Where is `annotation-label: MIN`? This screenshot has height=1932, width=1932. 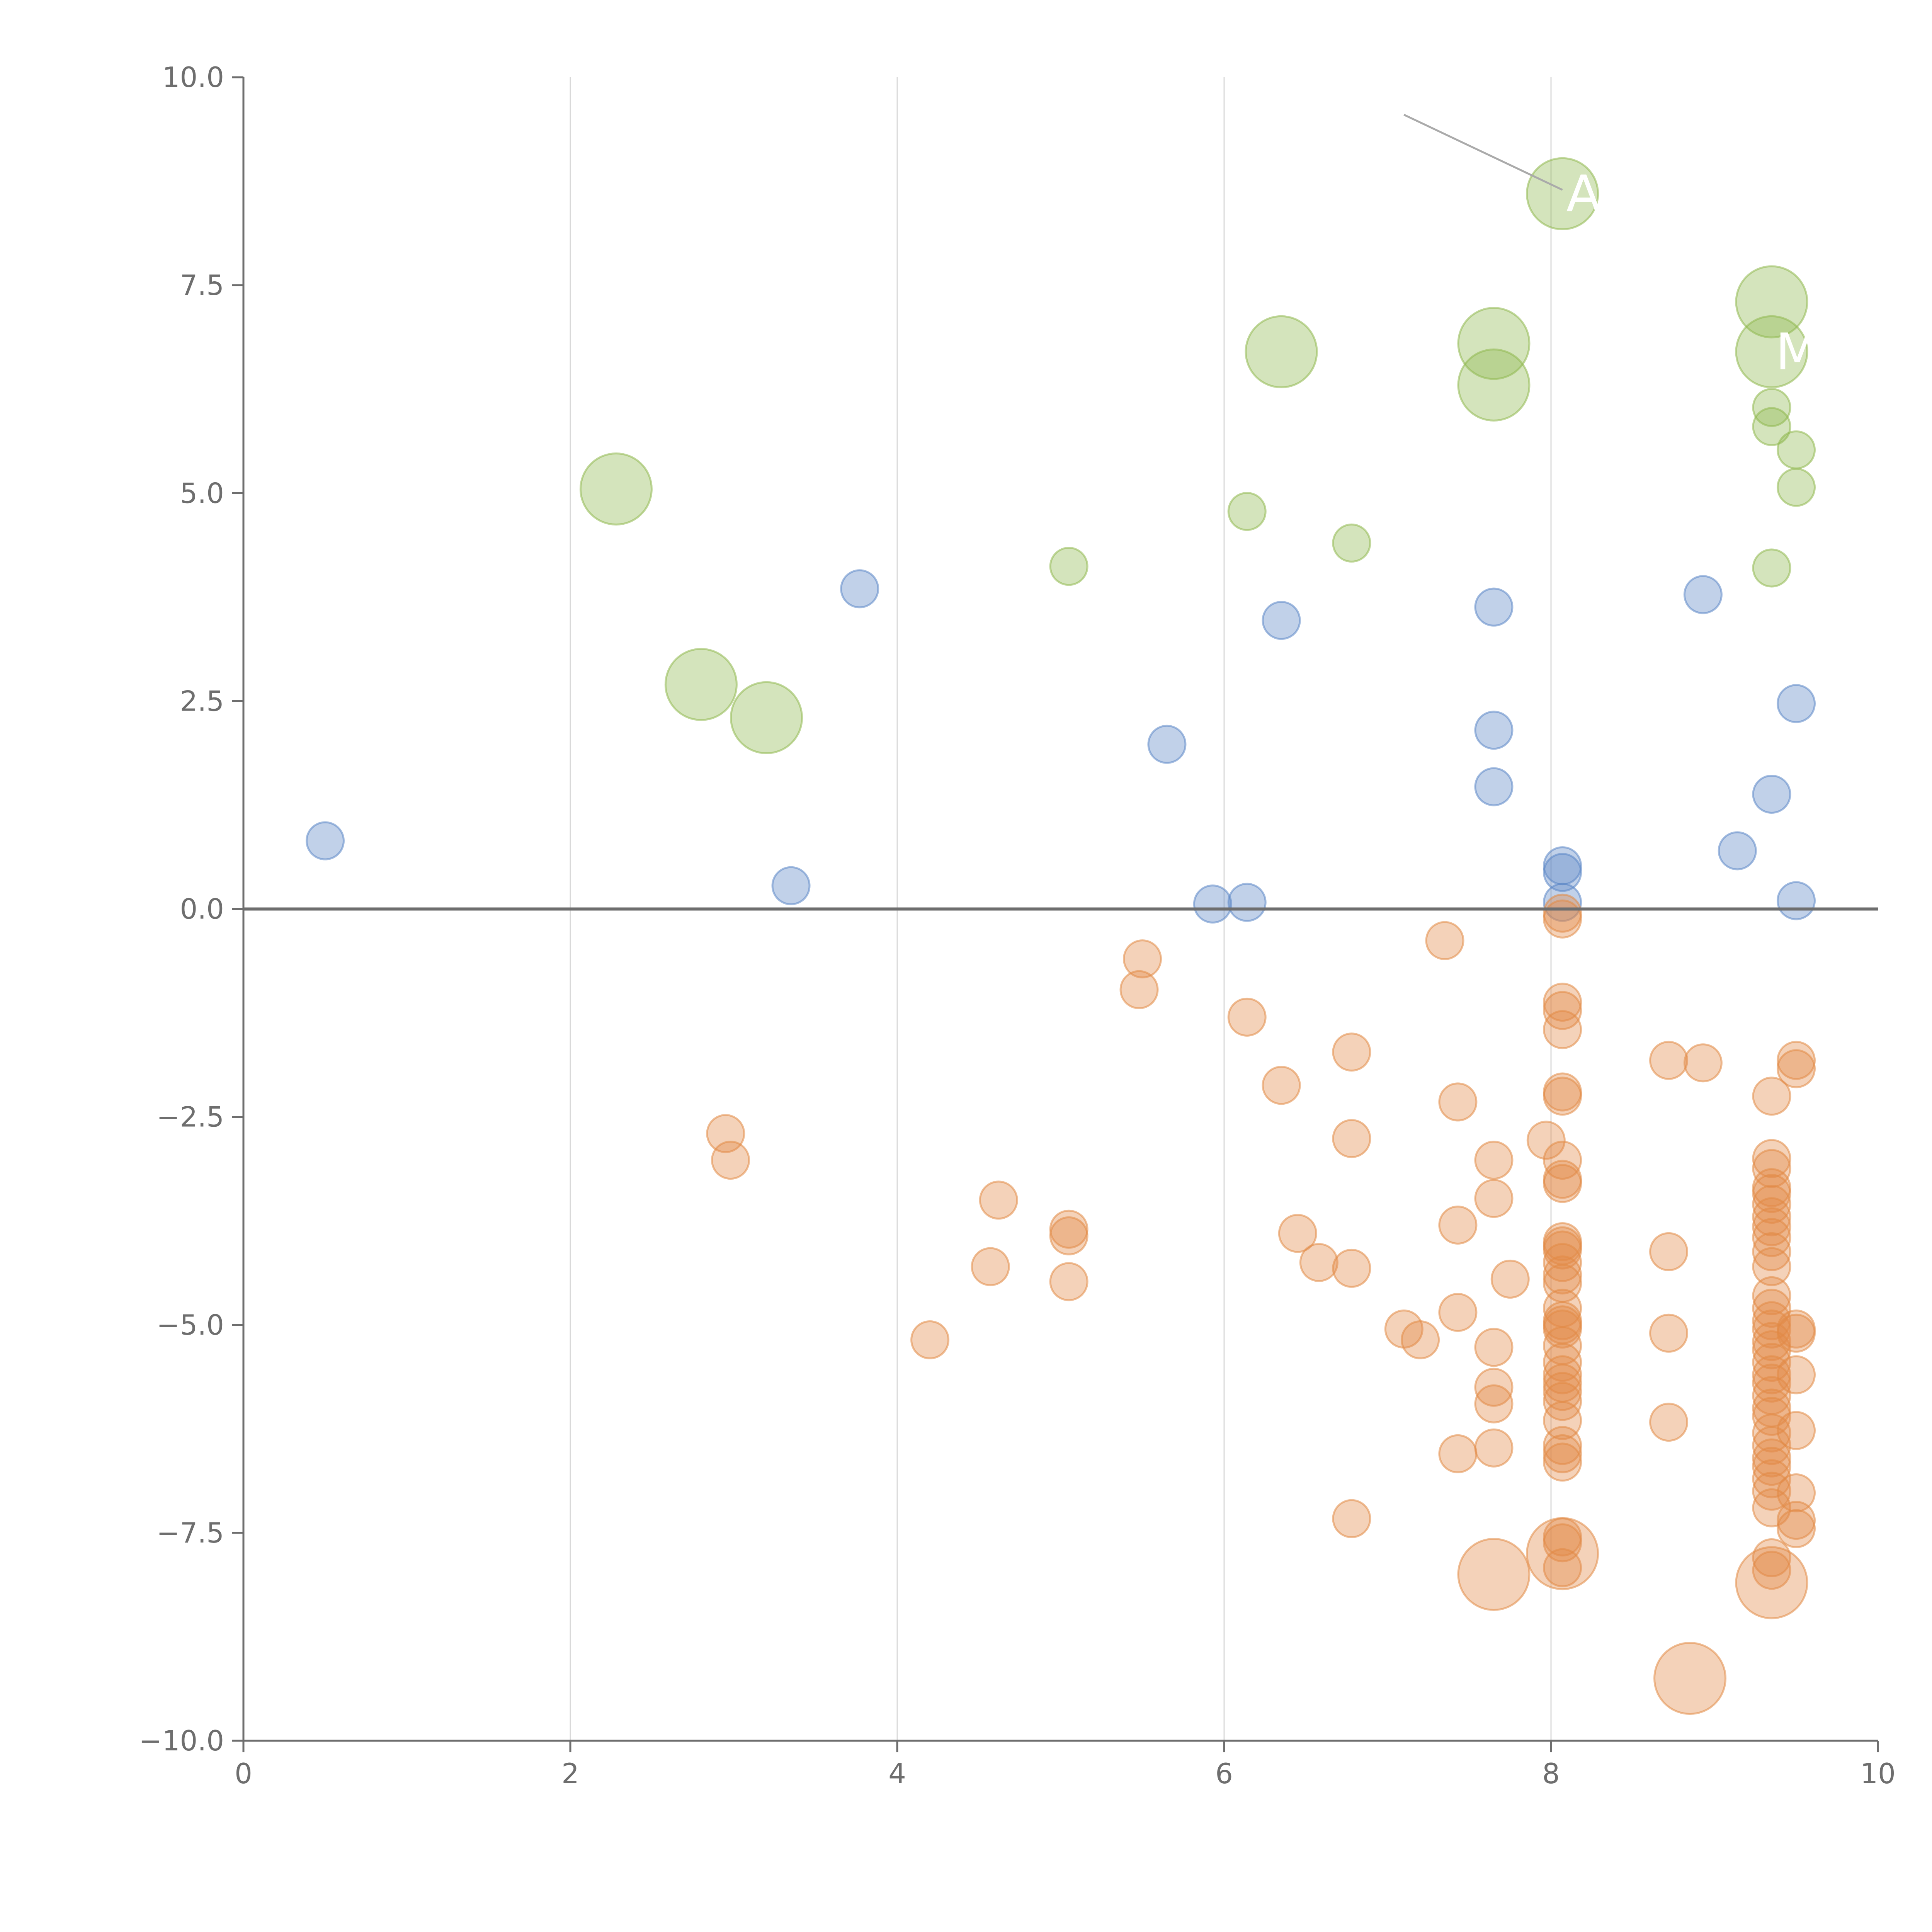 annotation-label: MIN is located at coordinates (1824, 351).